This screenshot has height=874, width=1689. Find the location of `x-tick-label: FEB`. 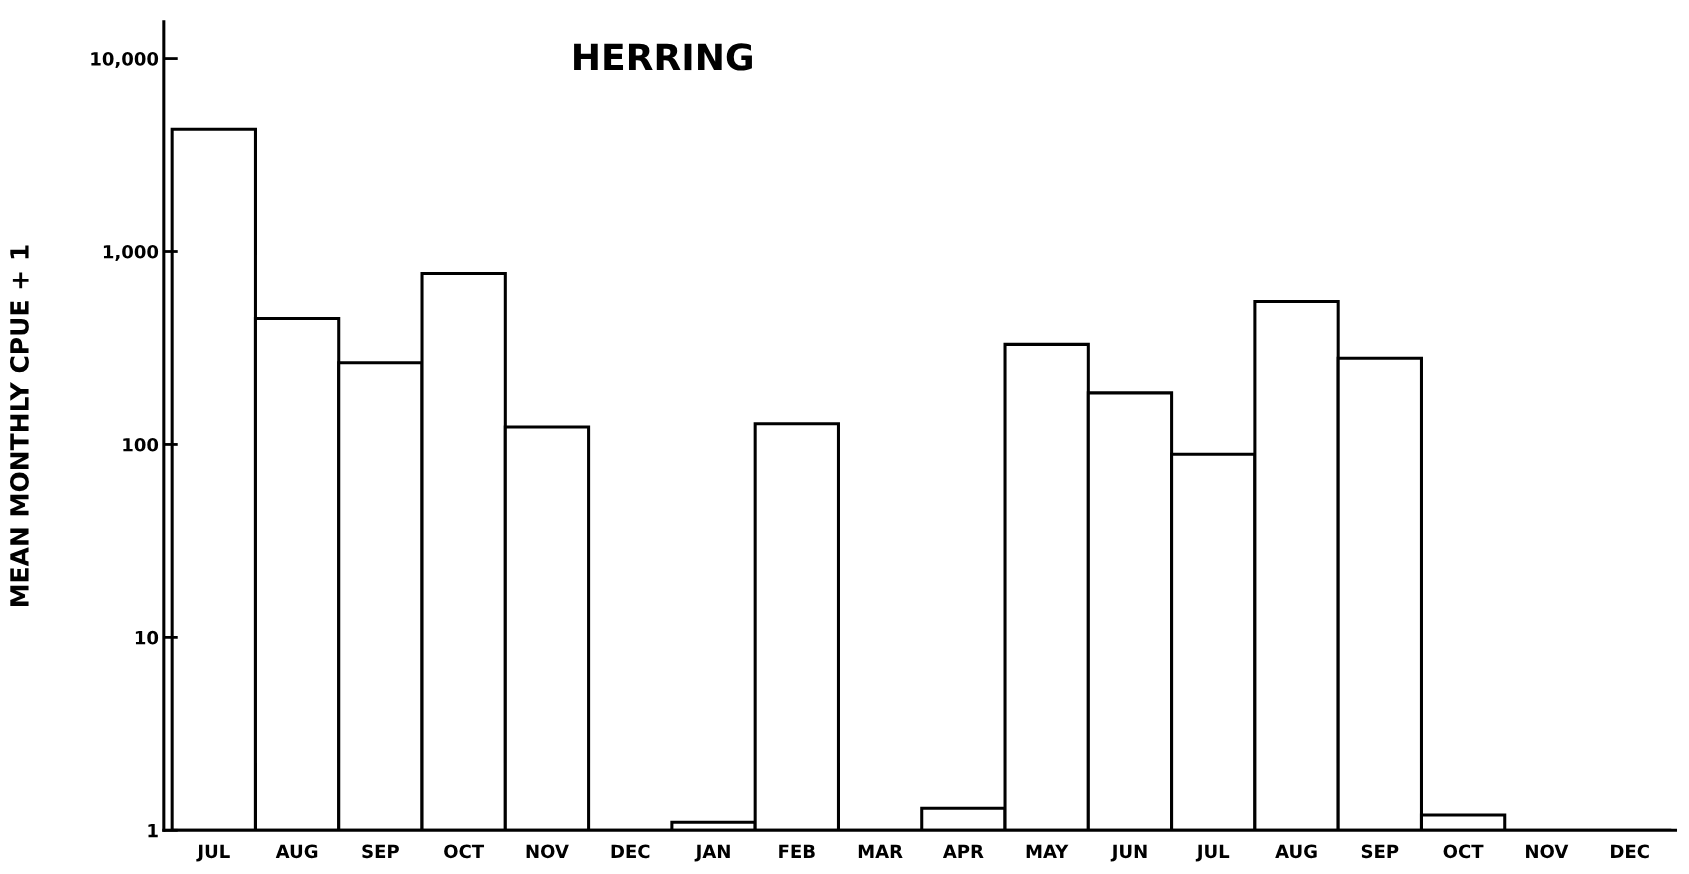

x-tick-label: FEB is located at coordinates (797, 851).